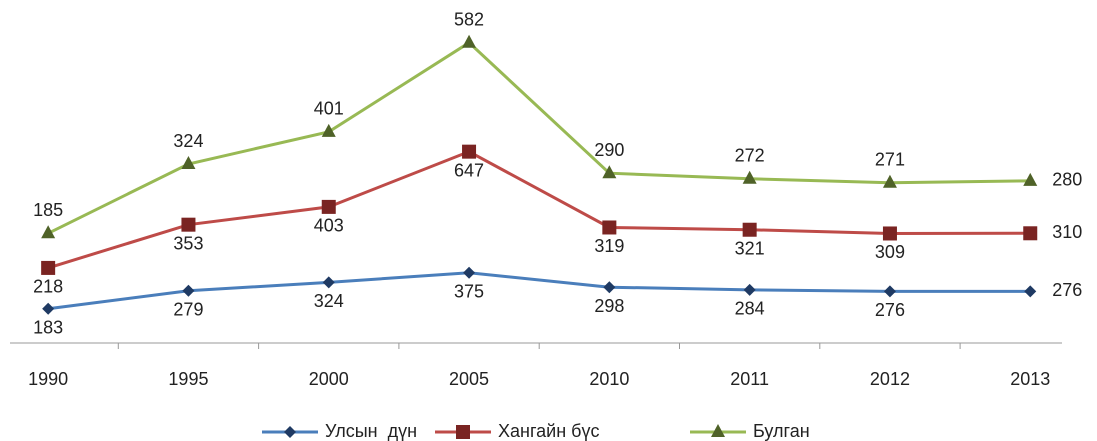 Image resolution: width=1097 pixels, height=441 pixels. Describe the element at coordinates (750, 248) in the screenshot. I see `data-label: 321` at that location.